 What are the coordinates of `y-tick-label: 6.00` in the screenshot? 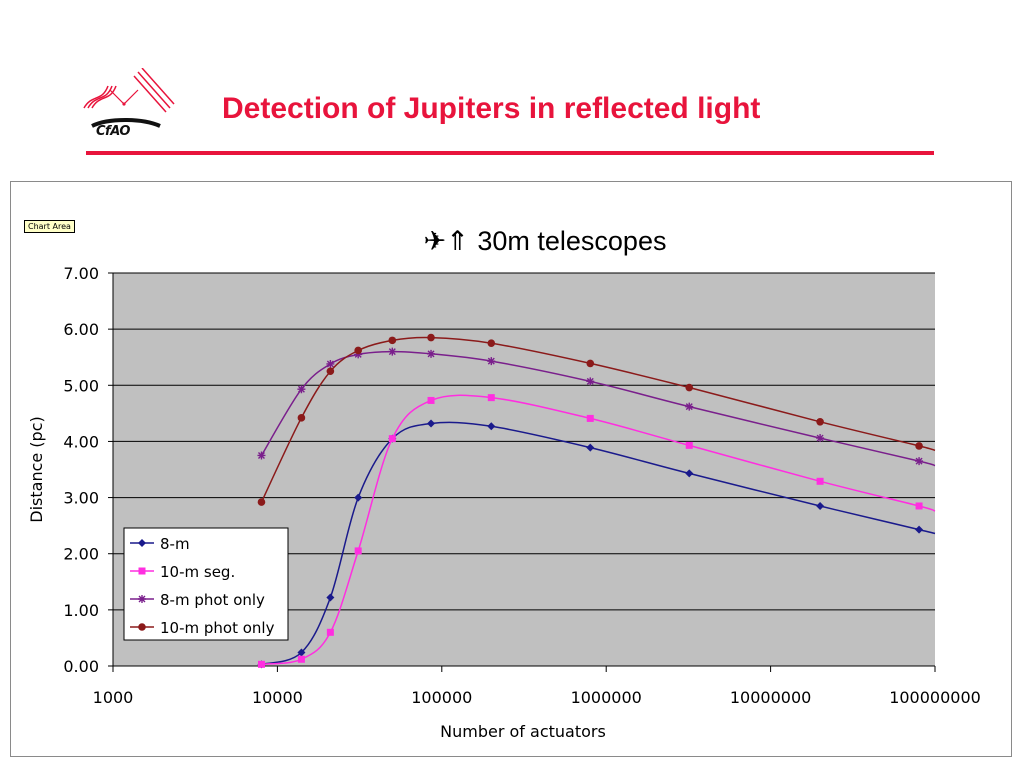 It's located at (81, 329).